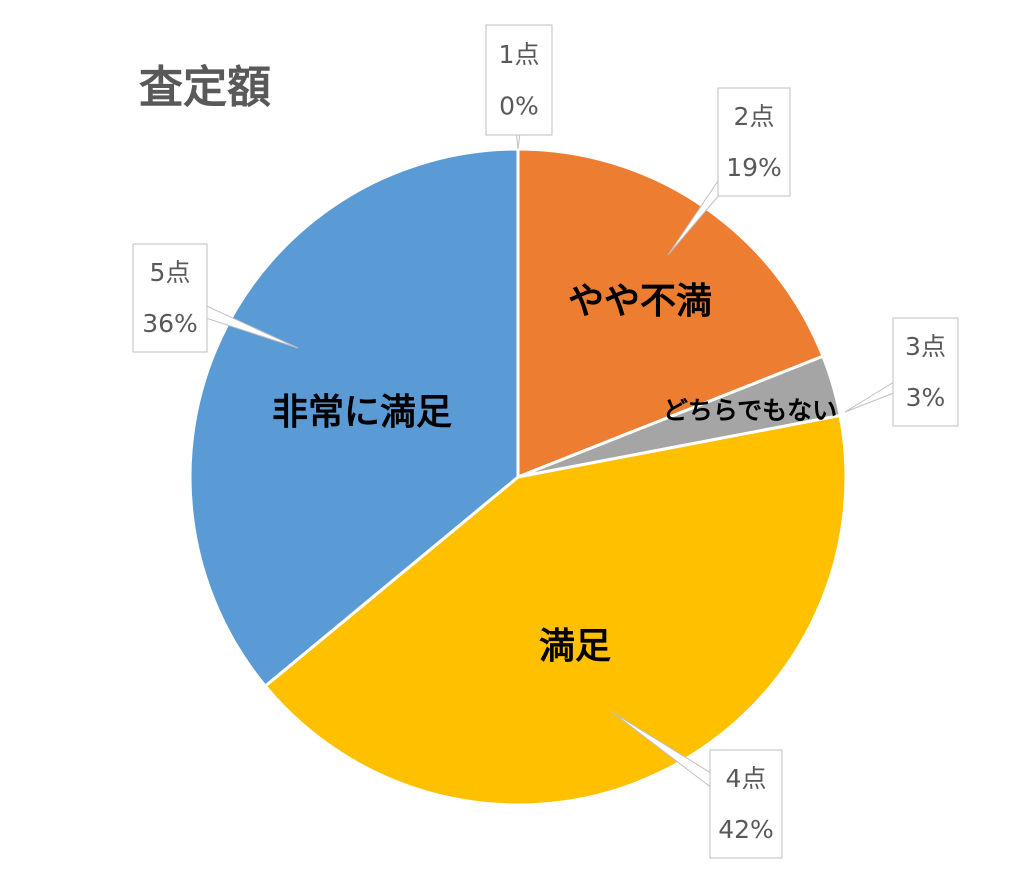 Image resolution: width=1024 pixels, height=871 pixels. What do you see at coordinates (925, 346) in the screenshot?
I see `legend-label: 3点` at bounding box center [925, 346].